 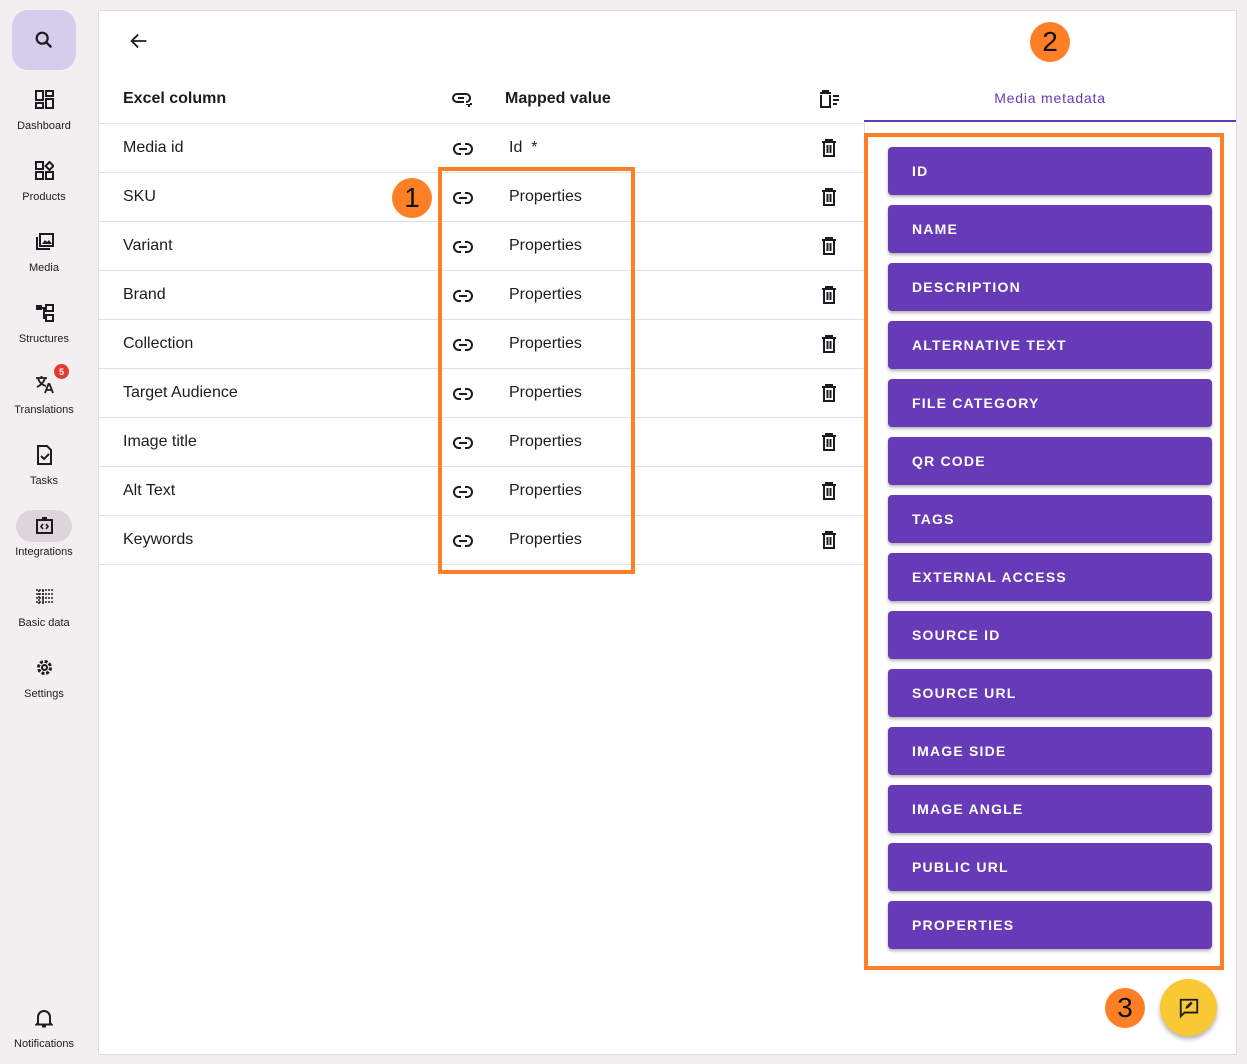 What do you see at coordinates (44, 481) in the screenshot?
I see `sidebar-item-label: Tasks` at bounding box center [44, 481].